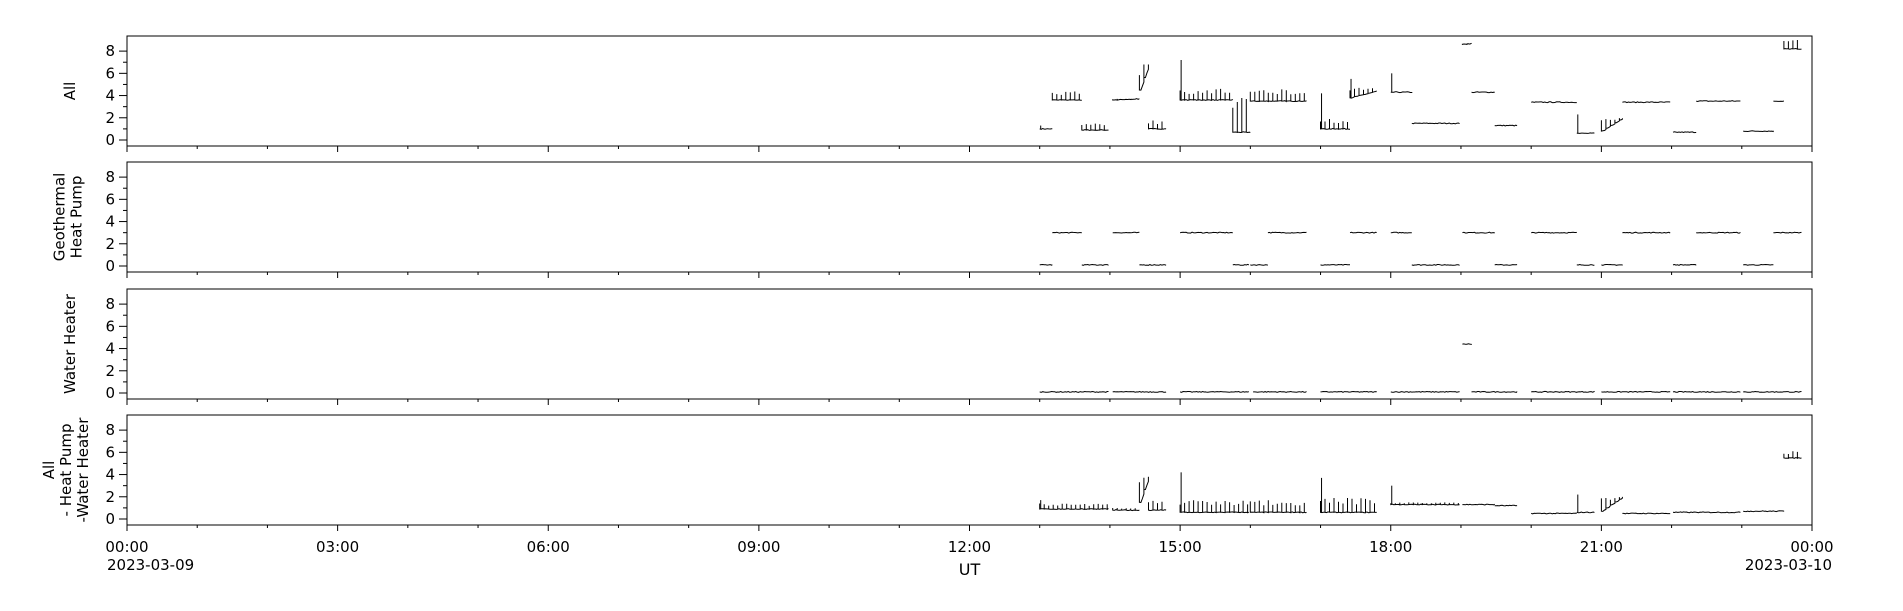 The height and width of the screenshot is (611, 1903). I want to click on panel-1-ytick-label-3: 6, so click(110, 199).